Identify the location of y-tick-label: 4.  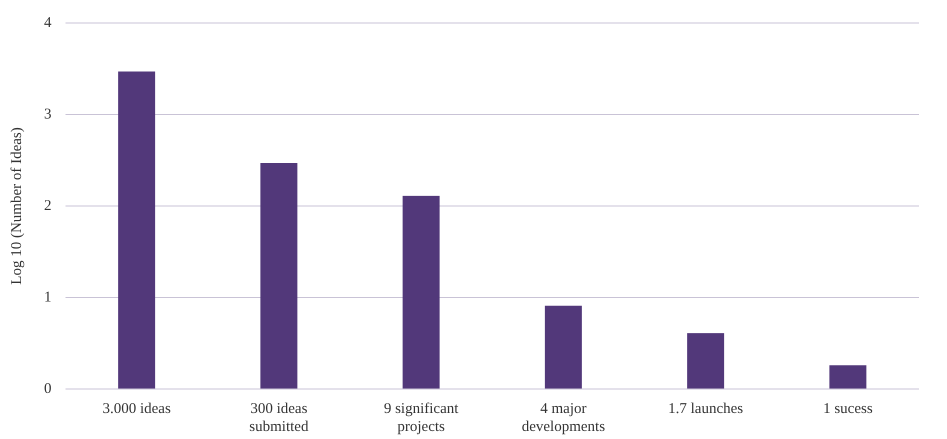
(48, 22).